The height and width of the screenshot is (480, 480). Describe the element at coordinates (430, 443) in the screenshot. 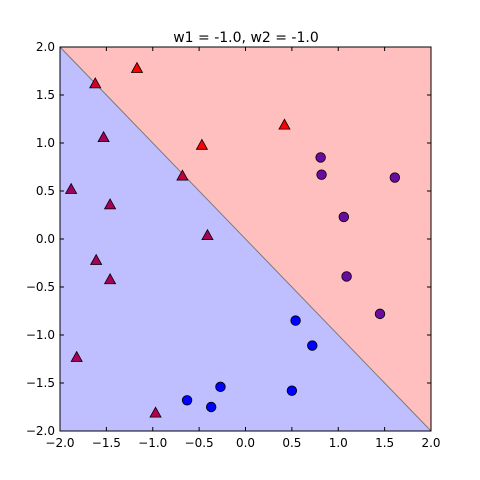

I see `x-tick-label: 2.0` at that location.